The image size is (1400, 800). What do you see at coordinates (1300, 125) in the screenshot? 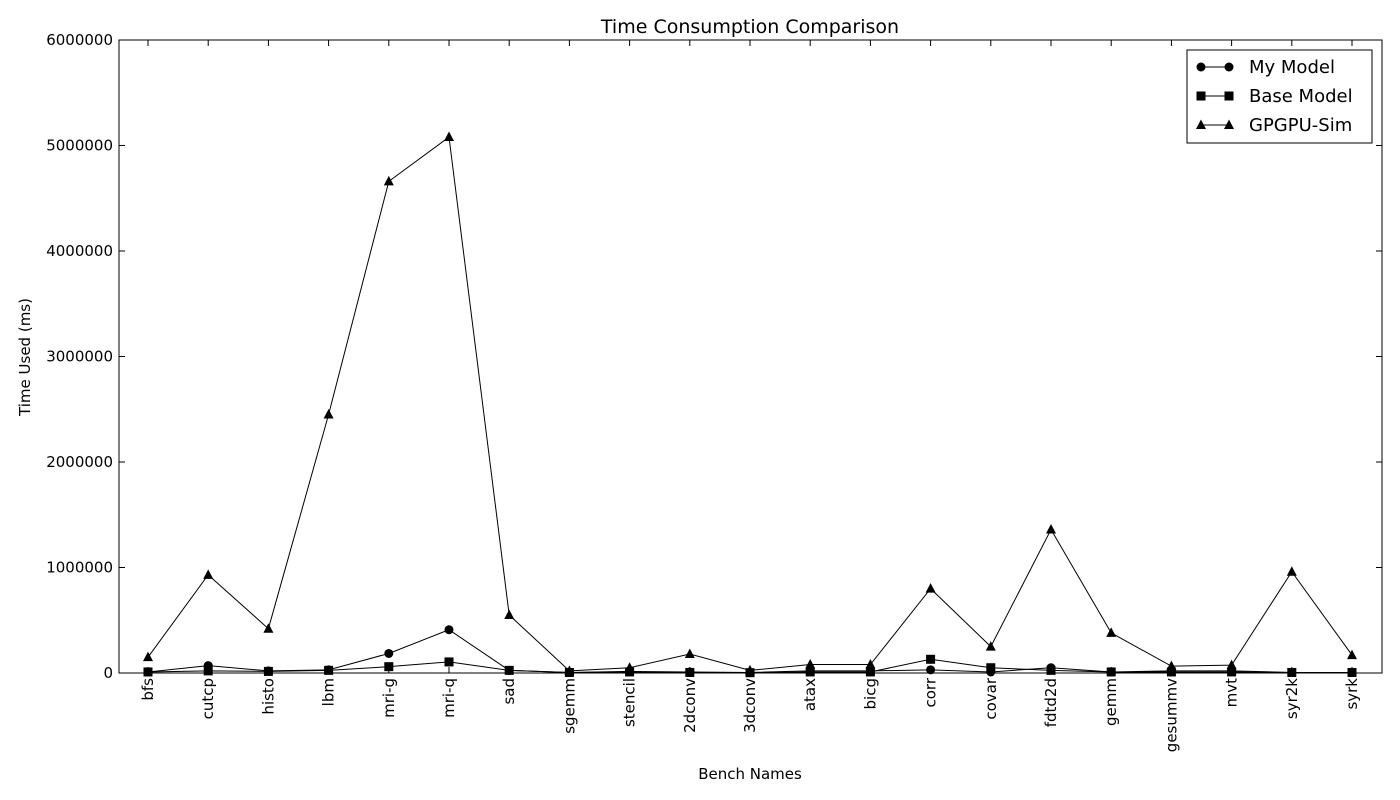
I see `legend-label: GPGPU-Sim` at bounding box center [1300, 125].